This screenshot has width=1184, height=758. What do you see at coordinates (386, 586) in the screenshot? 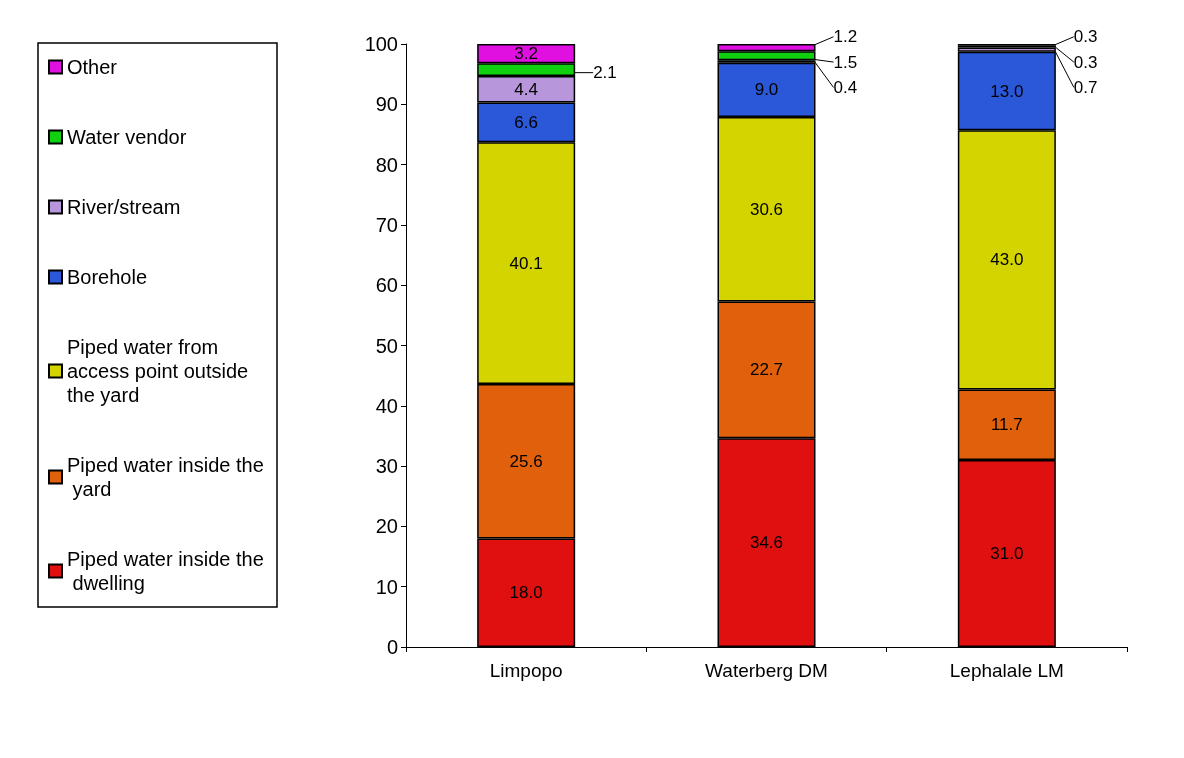
I see `y-tick-label: 10` at bounding box center [386, 586].